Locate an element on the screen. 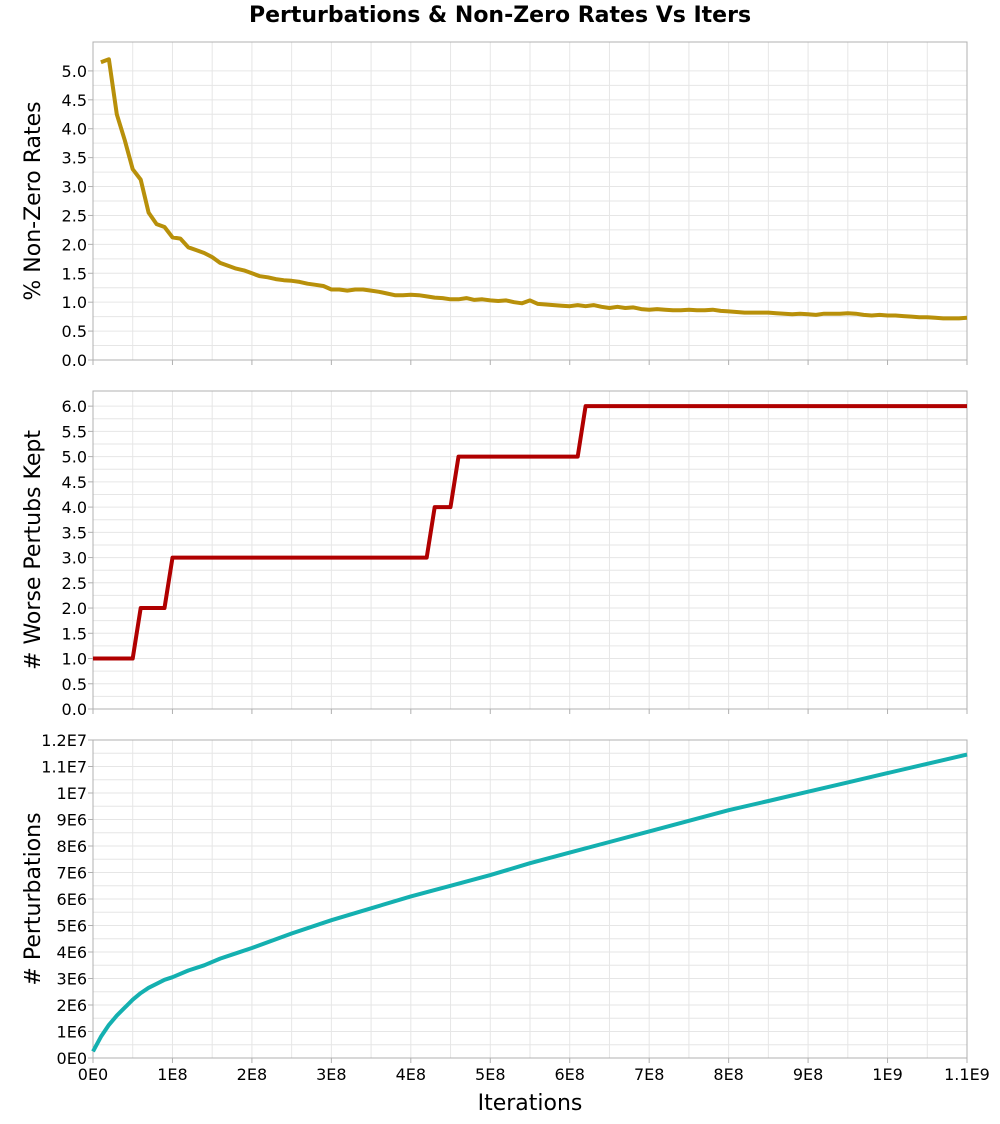  x-tick-label: 8E8 is located at coordinates (728, 1074).